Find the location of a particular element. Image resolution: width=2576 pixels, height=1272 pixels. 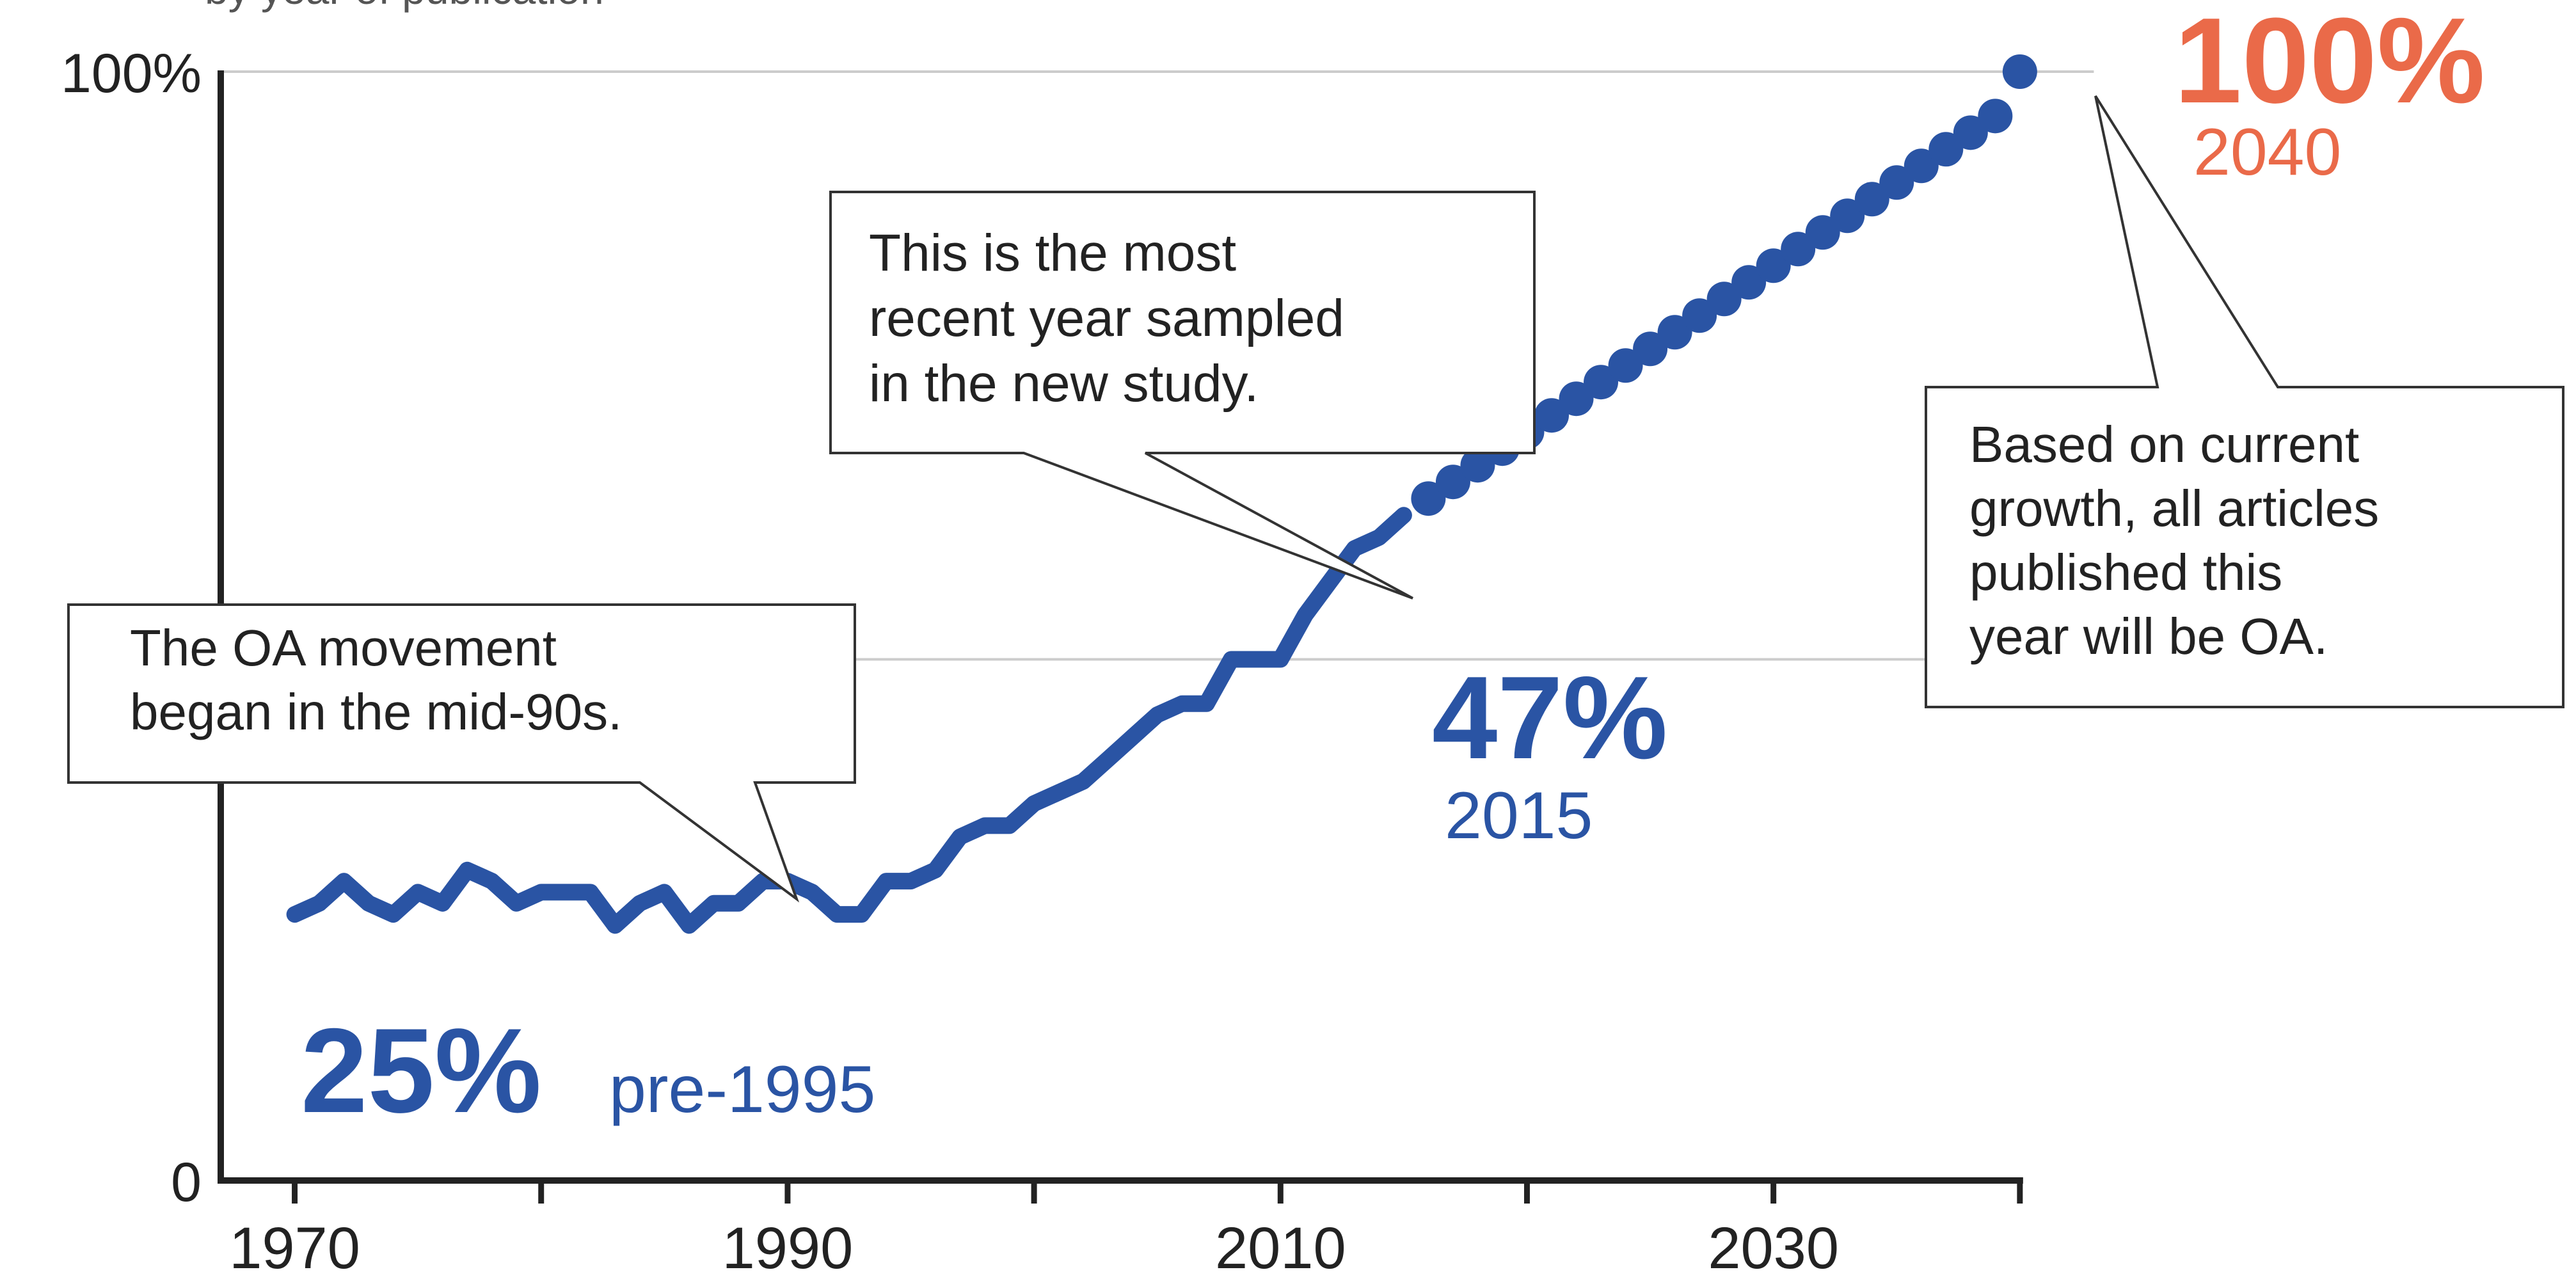

x-tick-label: 2010 is located at coordinates (1281, 1244).